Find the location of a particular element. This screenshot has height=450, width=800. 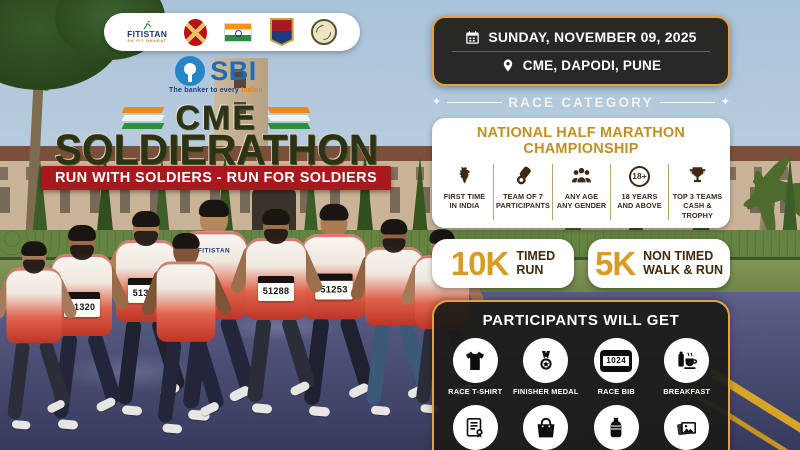

perk-race-tshirt: RACE T-SHIRT is located at coordinates (475, 367).